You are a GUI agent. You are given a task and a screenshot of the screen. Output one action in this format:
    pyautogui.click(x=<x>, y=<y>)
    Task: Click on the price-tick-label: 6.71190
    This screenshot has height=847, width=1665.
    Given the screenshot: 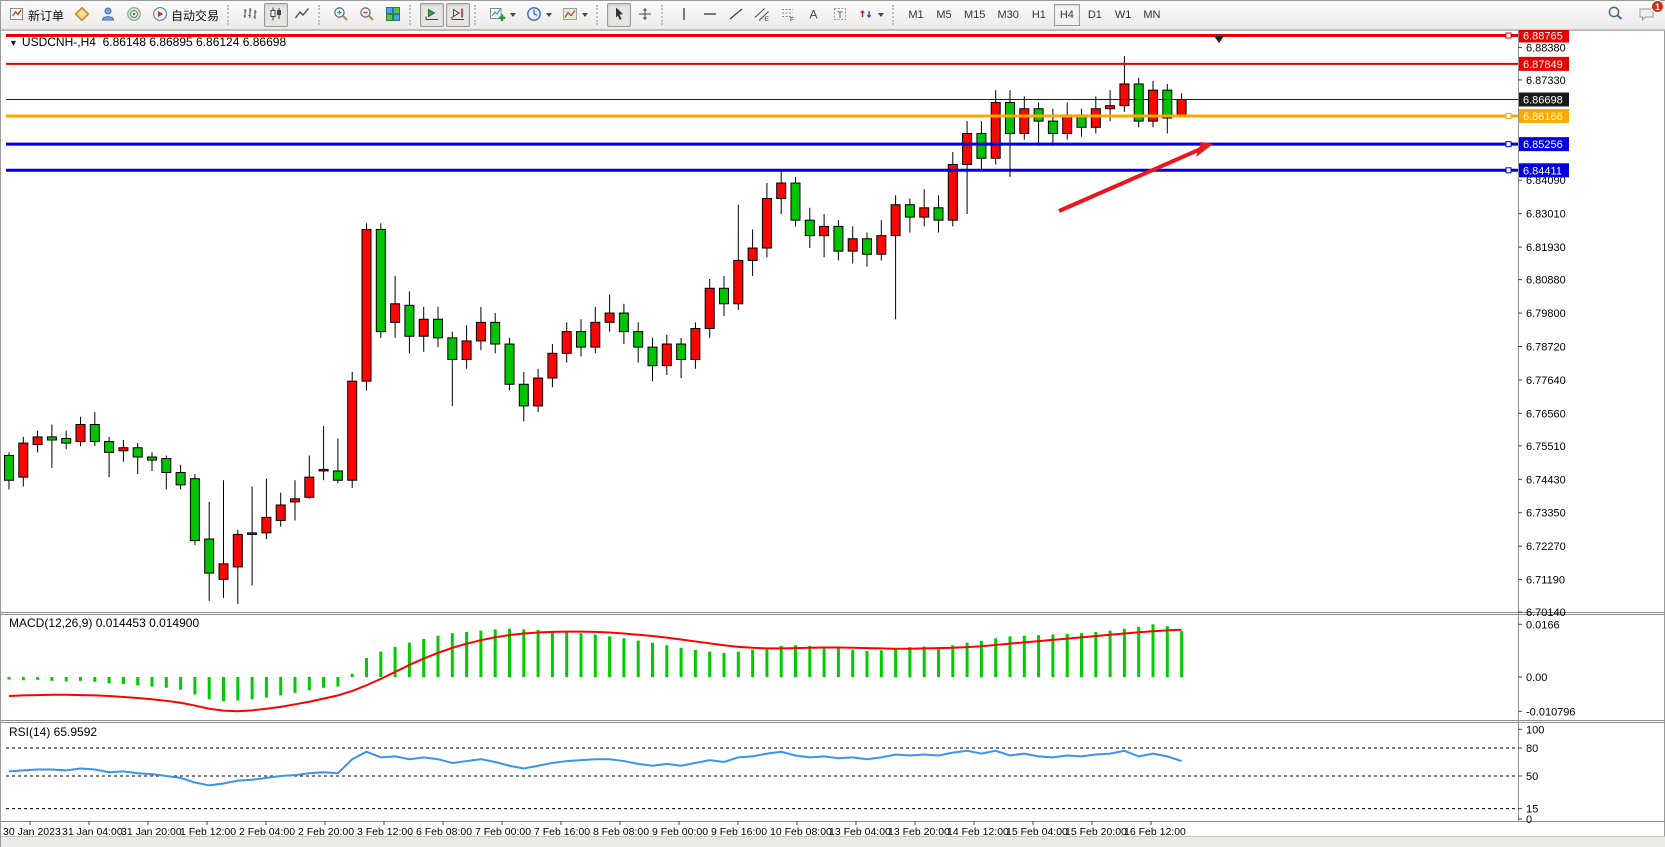 What is the action you would take?
    pyautogui.click(x=1545, y=581)
    